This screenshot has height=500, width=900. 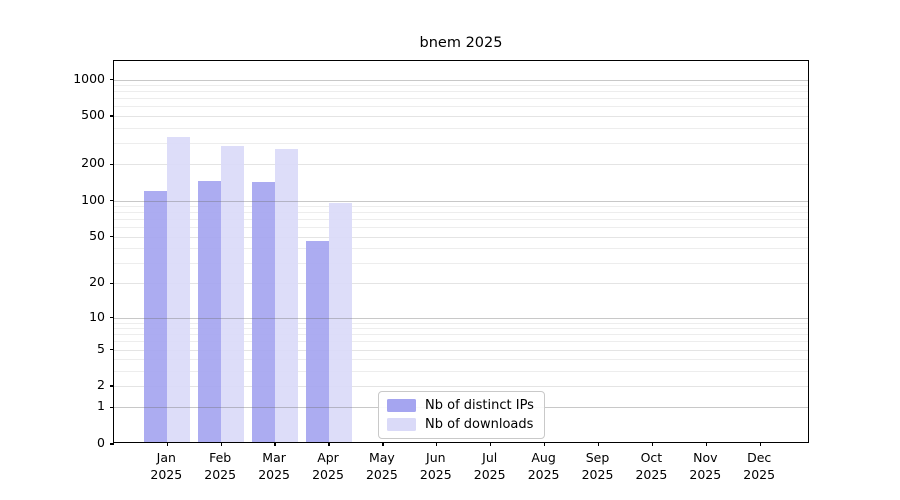 What do you see at coordinates (89, 78) in the screenshot?
I see `y-tick-label: 1000` at bounding box center [89, 78].